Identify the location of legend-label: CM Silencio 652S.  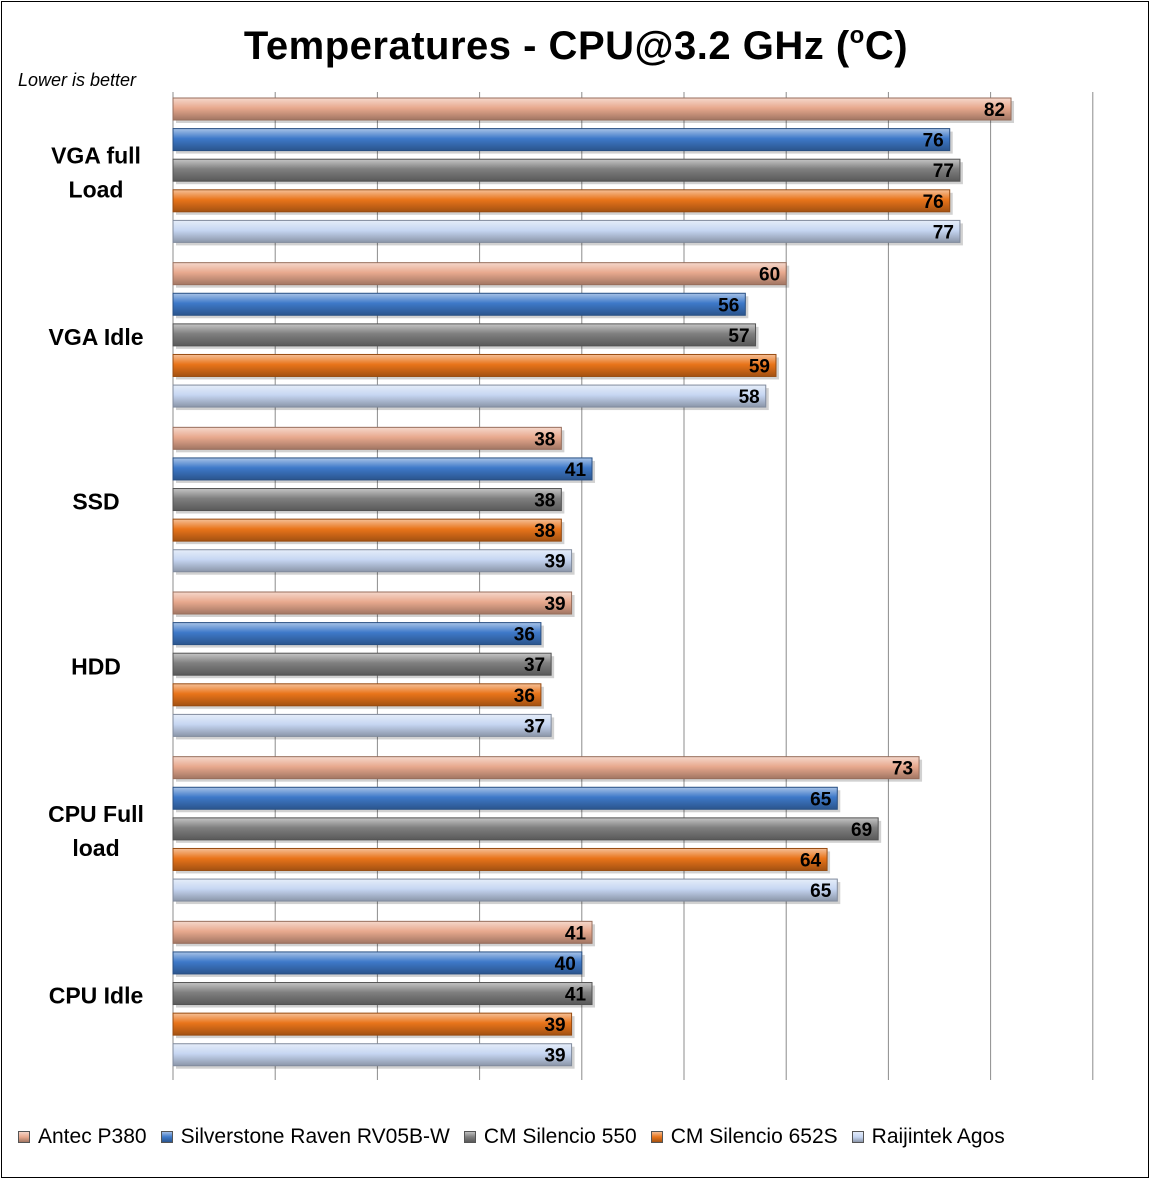
(754, 1136).